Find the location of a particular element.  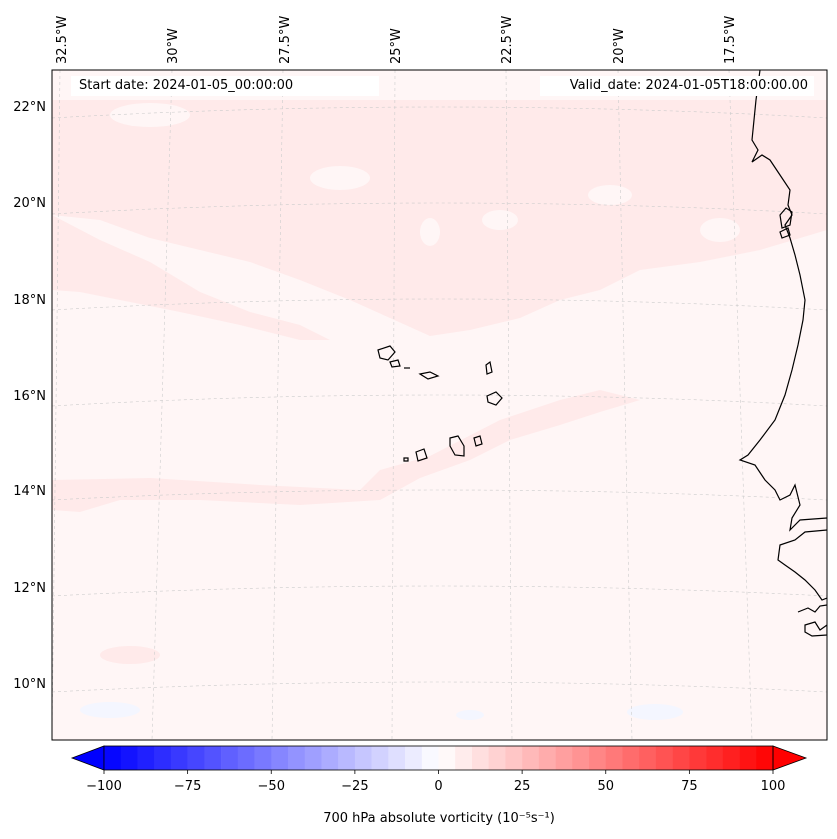

lon-tick-label: 25°W is located at coordinates (396, 46).